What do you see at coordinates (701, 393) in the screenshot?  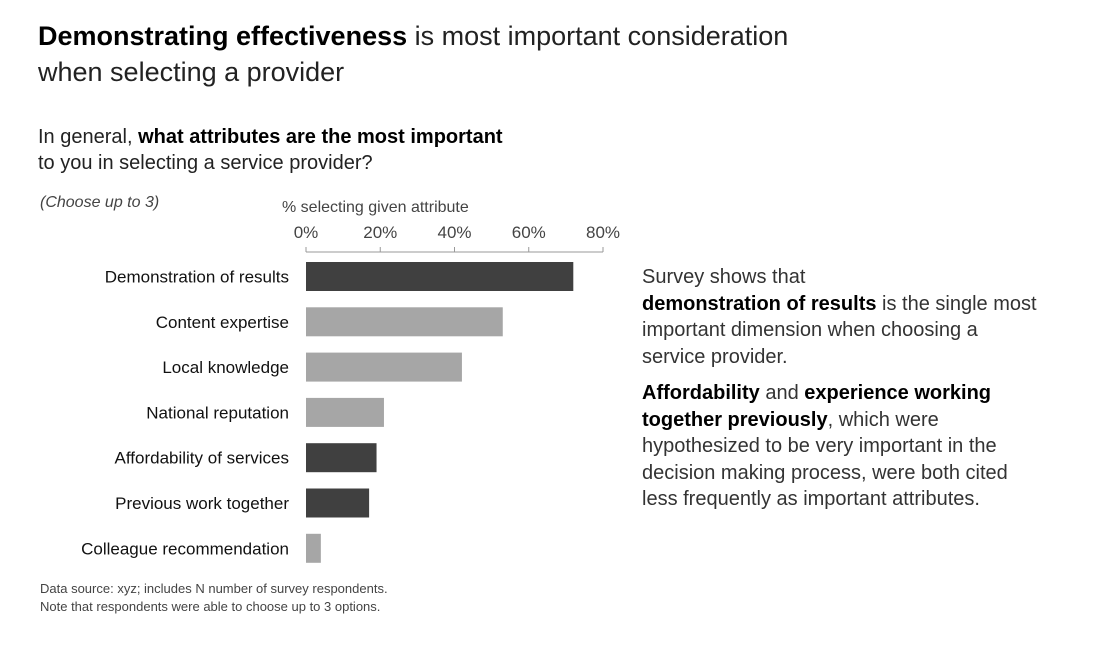 I see `commentary-p2-bold1: Affordability` at bounding box center [701, 393].